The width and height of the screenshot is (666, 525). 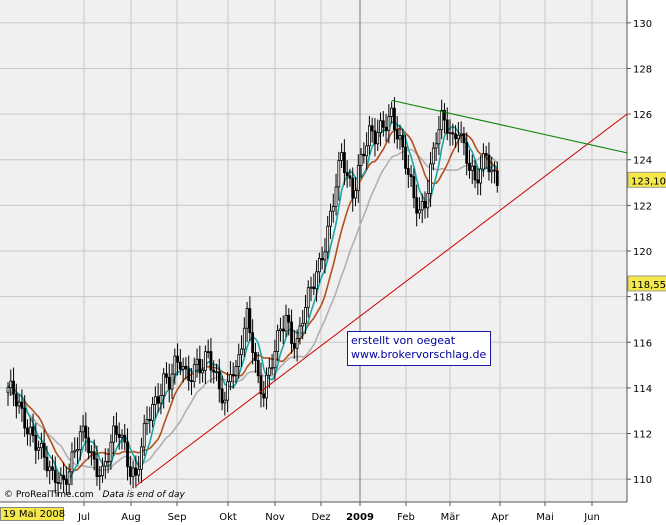 What do you see at coordinates (419, 354) in the screenshot?
I see `annotation-url: www.brokervorschlag.de` at bounding box center [419, 354].